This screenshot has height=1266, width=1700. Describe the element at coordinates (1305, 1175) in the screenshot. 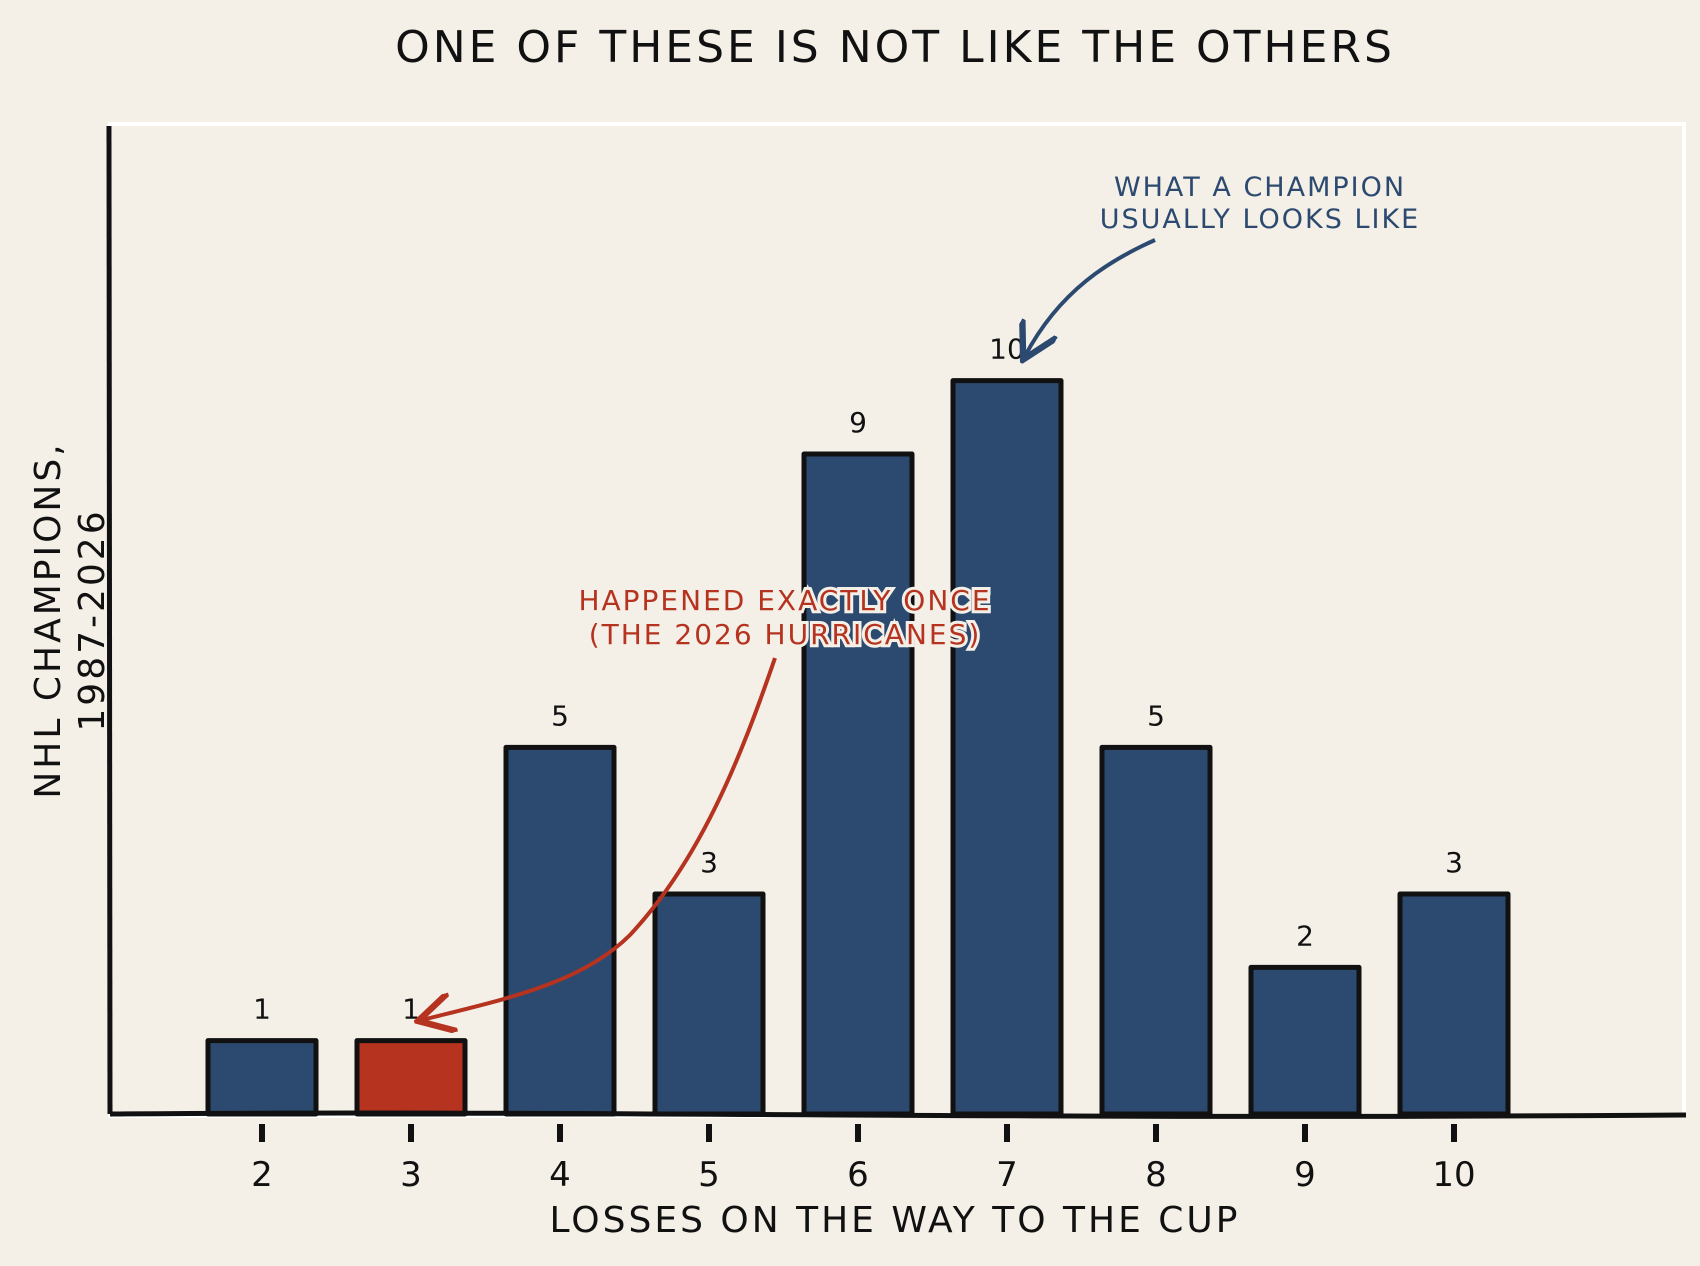

I see `x-tick-label-9: 9` at that location.